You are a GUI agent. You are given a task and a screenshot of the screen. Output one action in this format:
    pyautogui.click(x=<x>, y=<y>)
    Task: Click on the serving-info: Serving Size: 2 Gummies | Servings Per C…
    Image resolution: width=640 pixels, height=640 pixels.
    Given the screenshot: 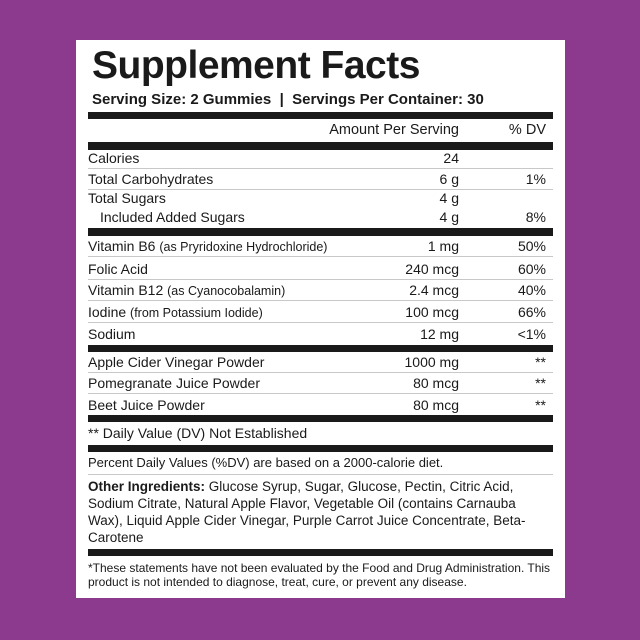 What is the action you would take?
    pyautogui.click(x=288, y=99)
    